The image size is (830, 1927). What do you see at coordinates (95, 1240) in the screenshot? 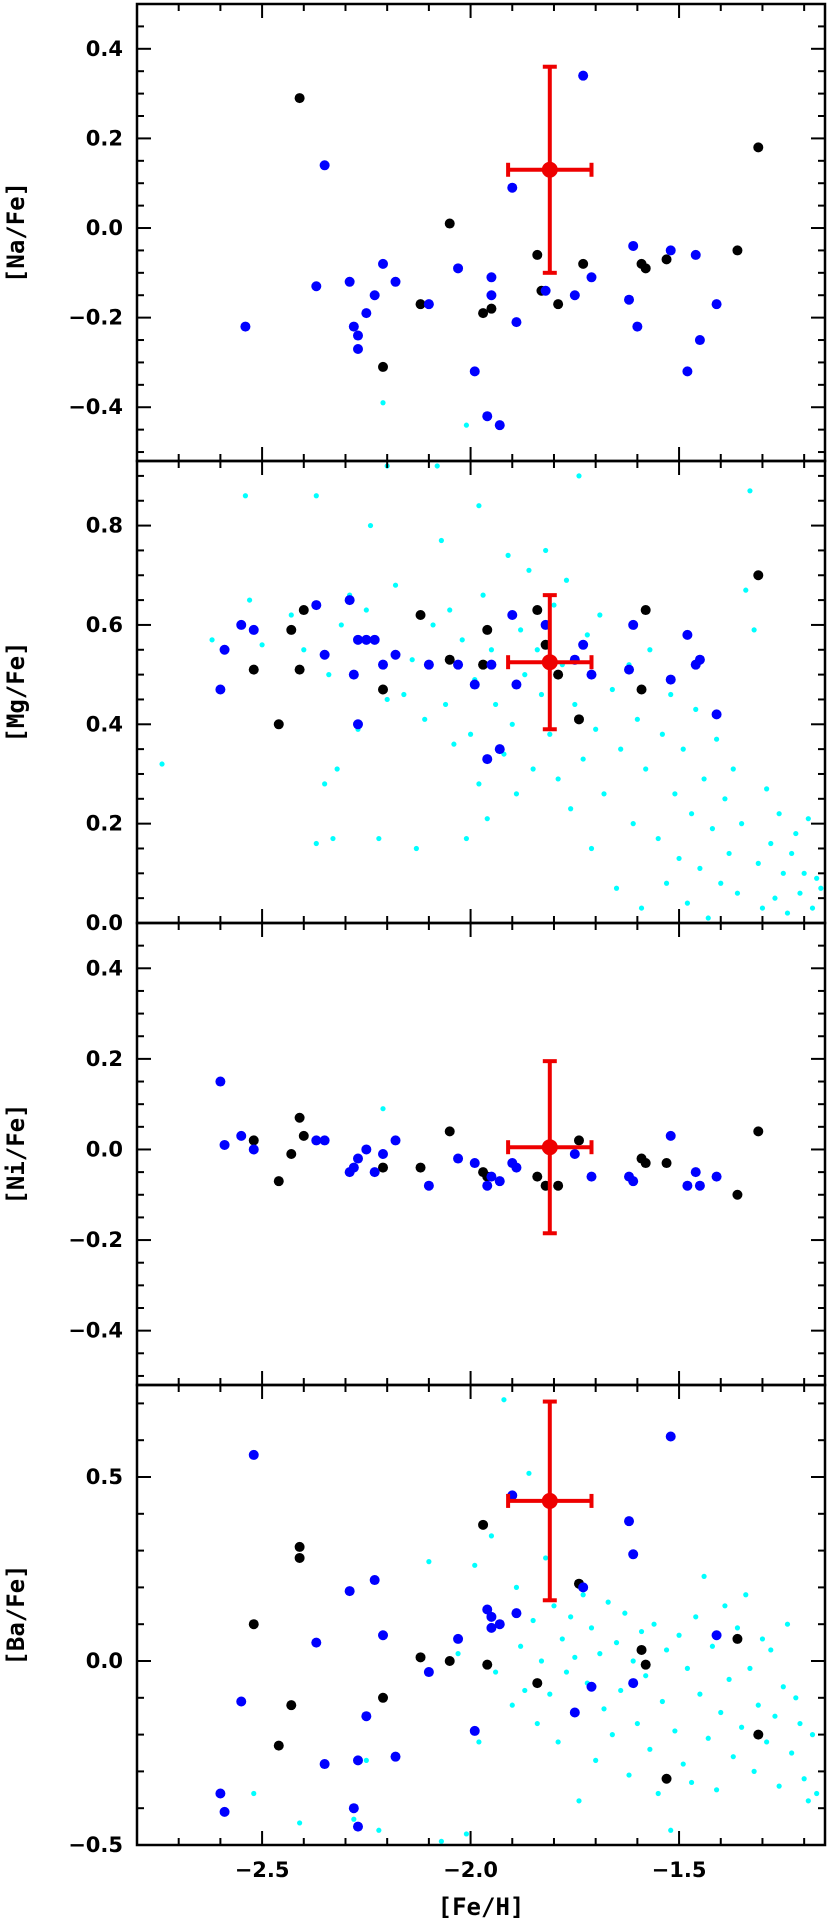
I see `y-tick-label: −0.2` at bounding box center [95, 1240].